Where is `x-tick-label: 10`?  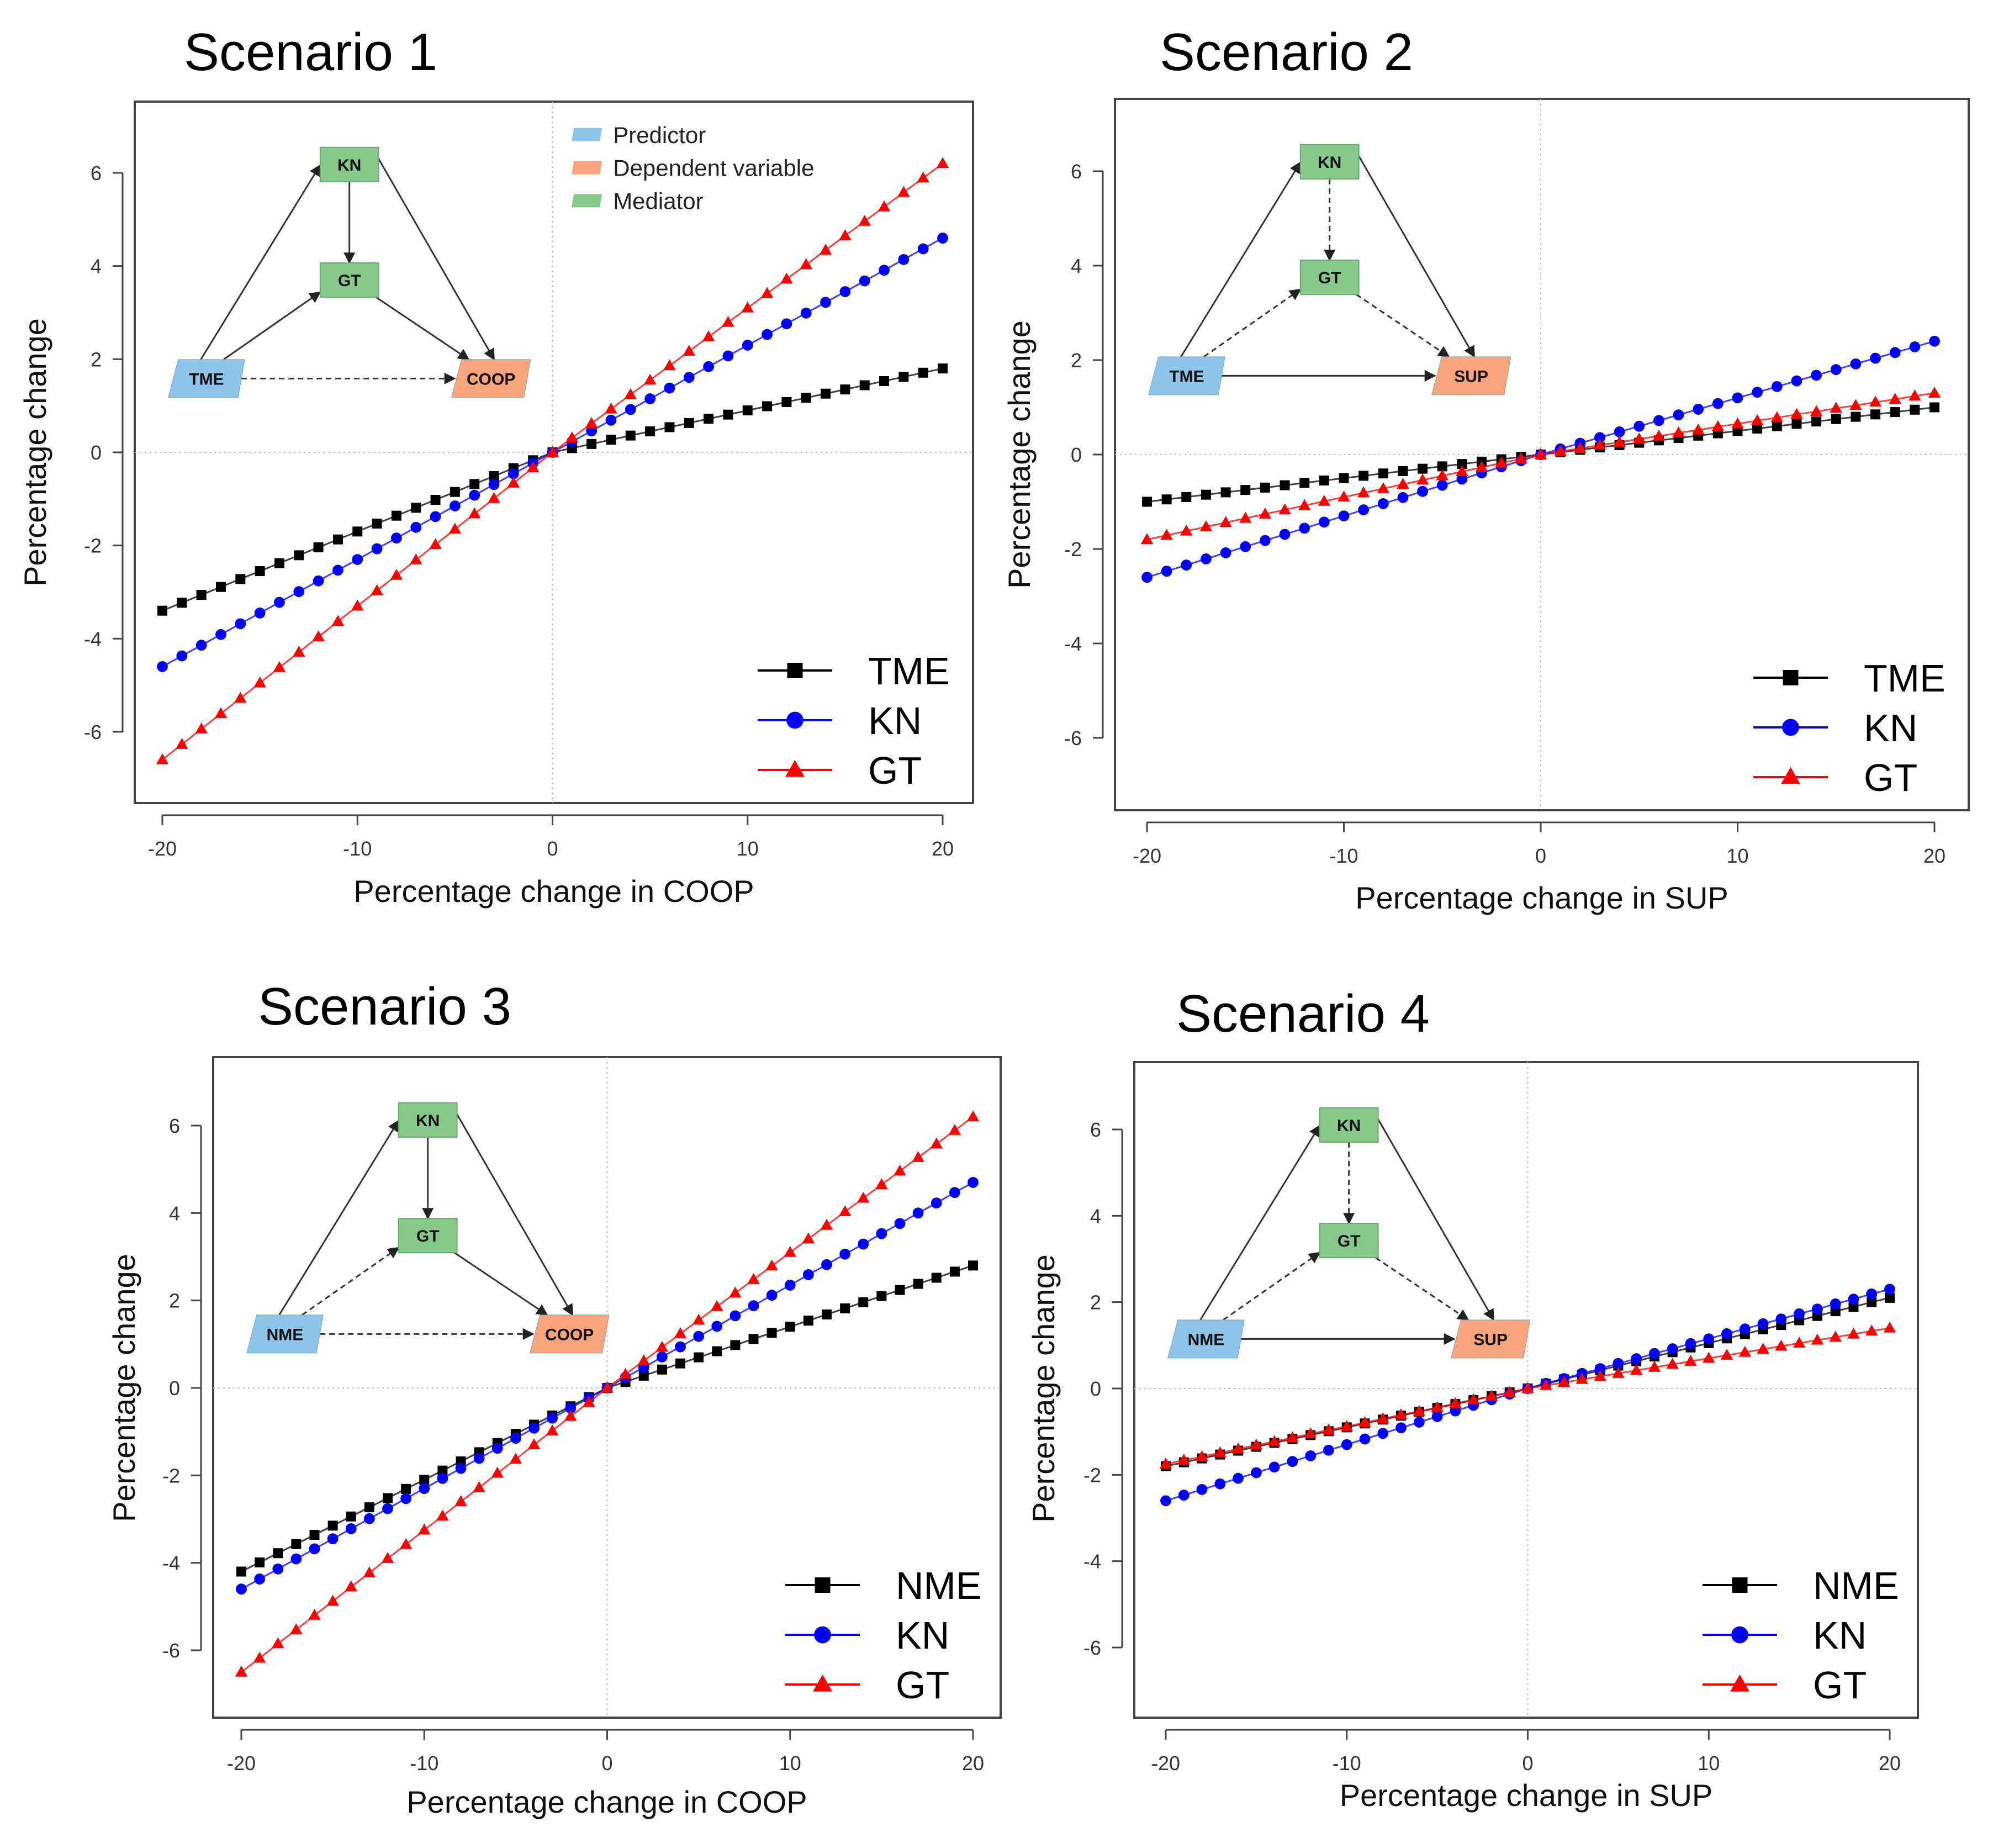
x-tick-label: 10 is located at coordinates (748, 848).